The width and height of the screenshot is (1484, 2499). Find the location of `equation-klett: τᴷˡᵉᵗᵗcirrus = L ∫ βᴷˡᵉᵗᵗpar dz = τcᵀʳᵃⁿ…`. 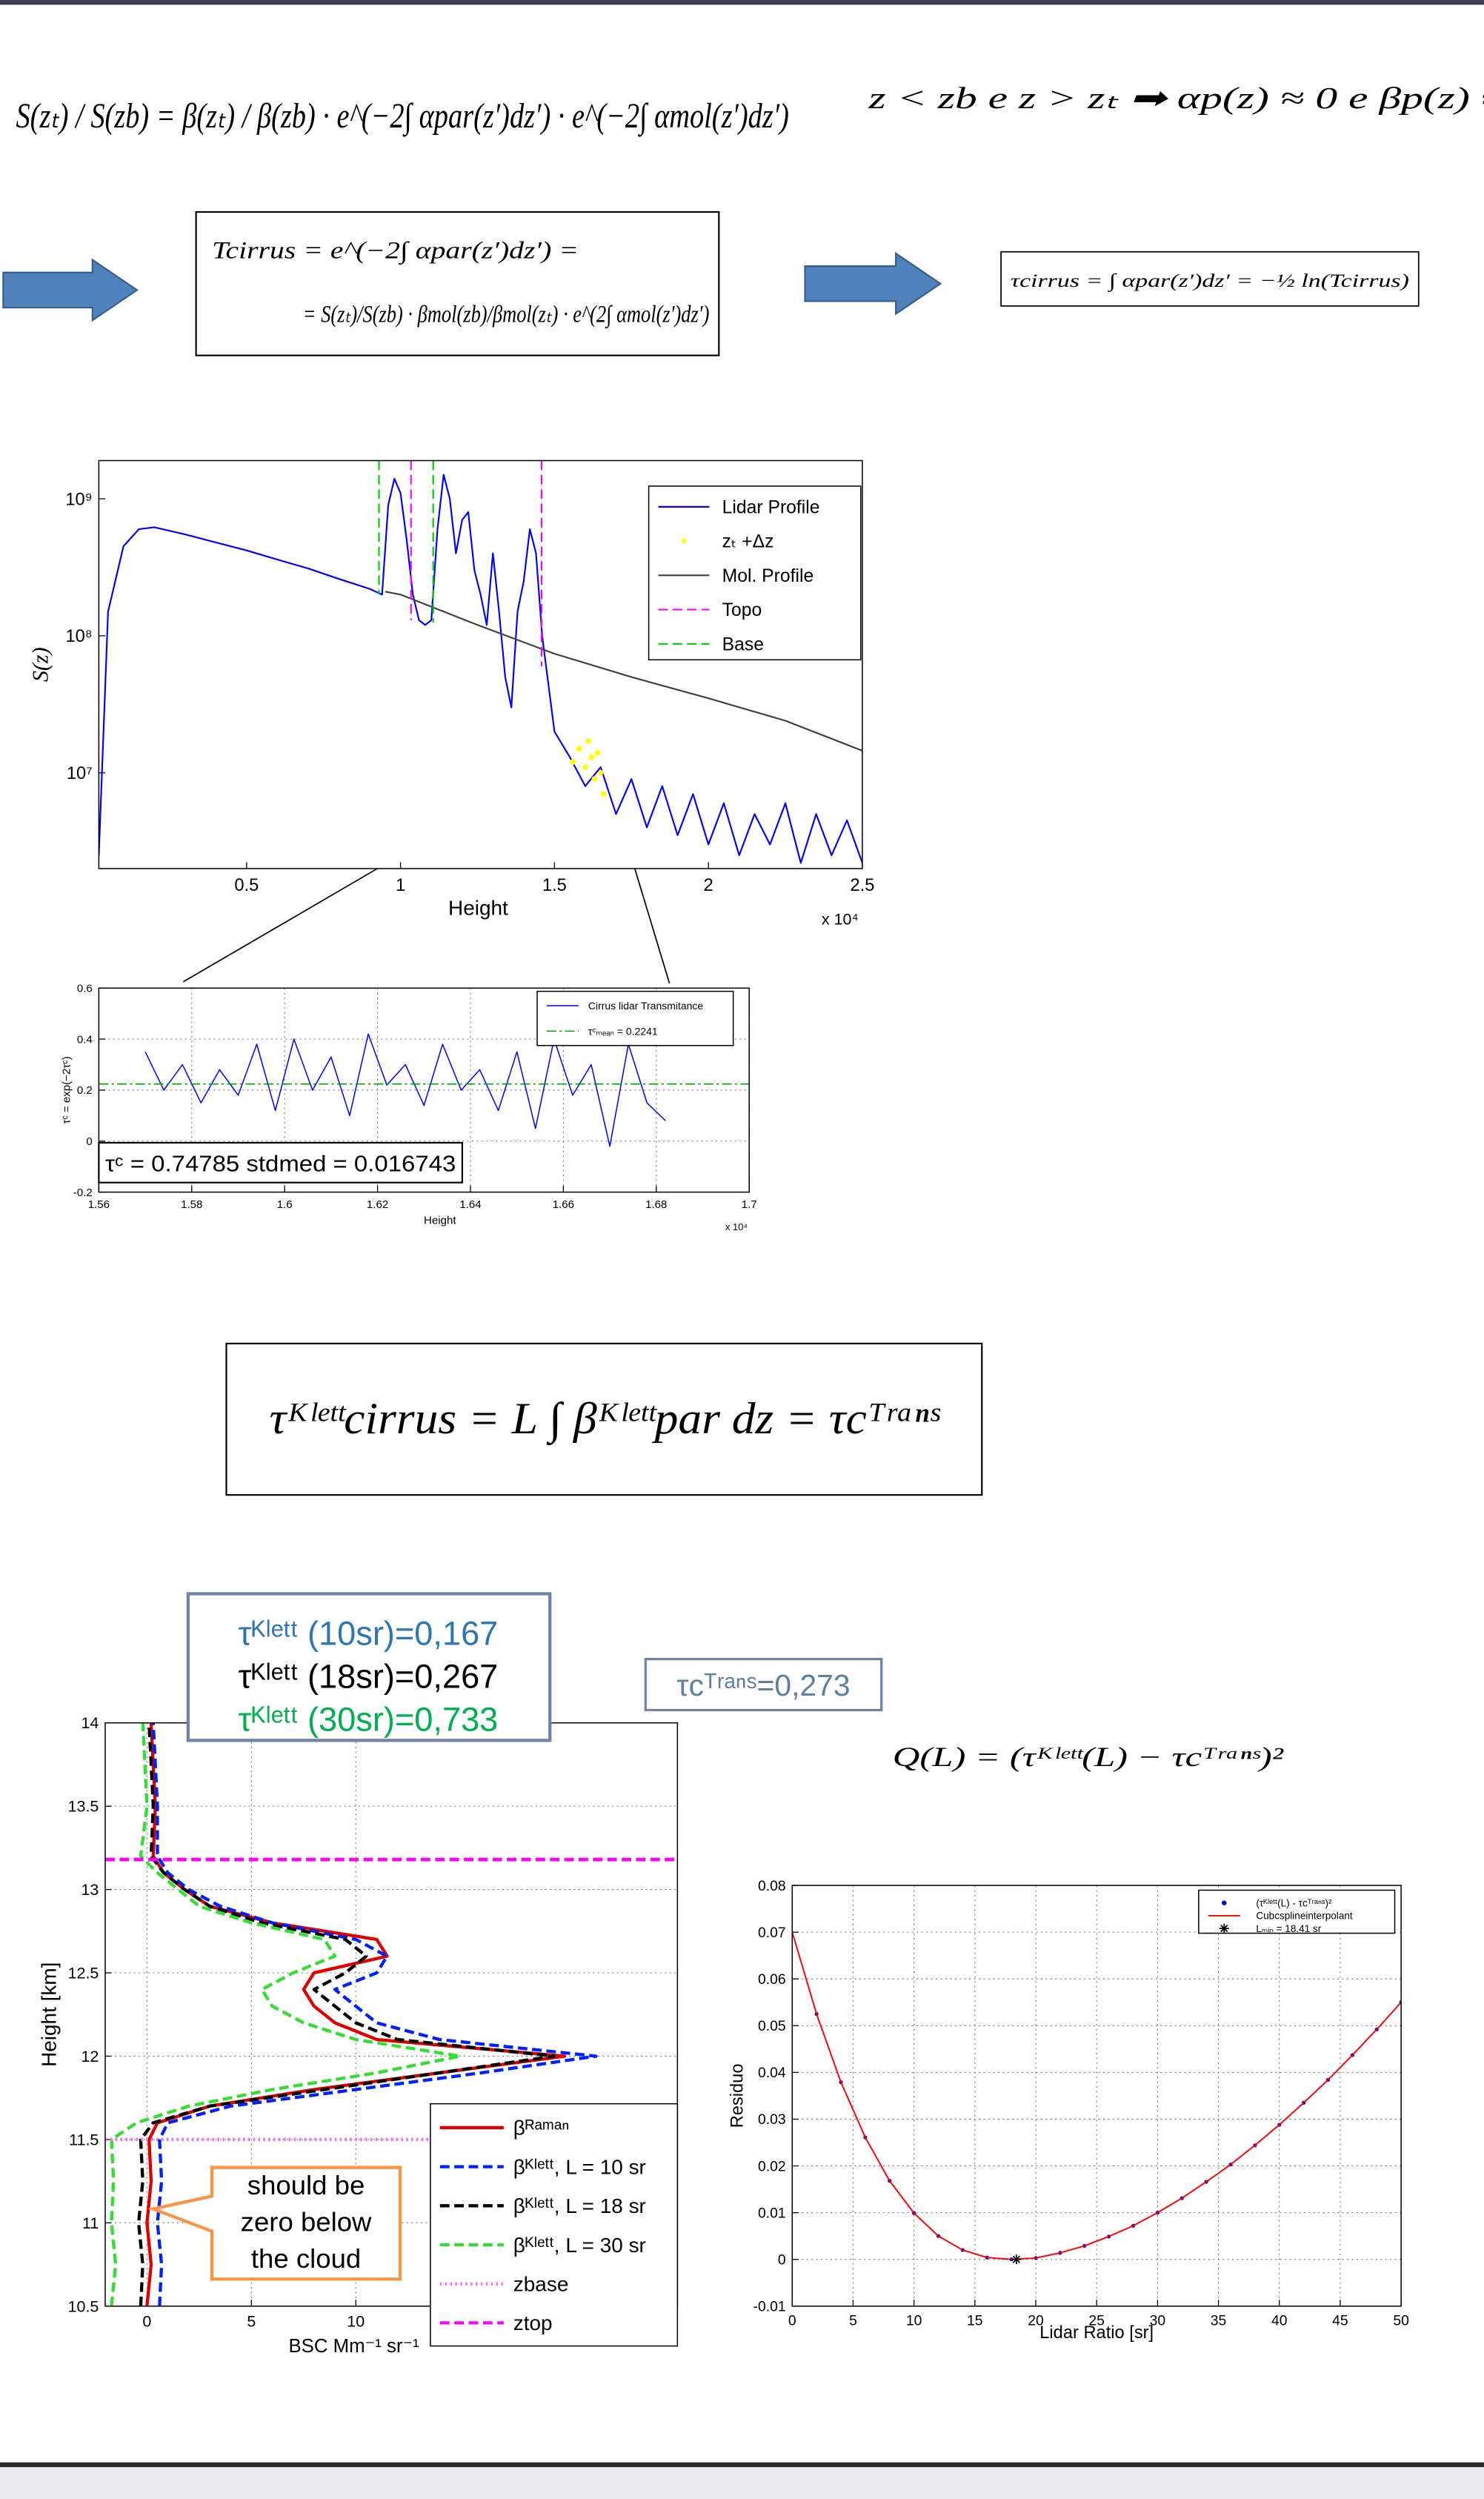

equation-klett: τᴷˡᵉᵗᵗcirrus = L ∫ βᴷˡᵉᵗᵗpar dz = τcᵀʳᵃⁿ… is located at coordinates (605, 1420).